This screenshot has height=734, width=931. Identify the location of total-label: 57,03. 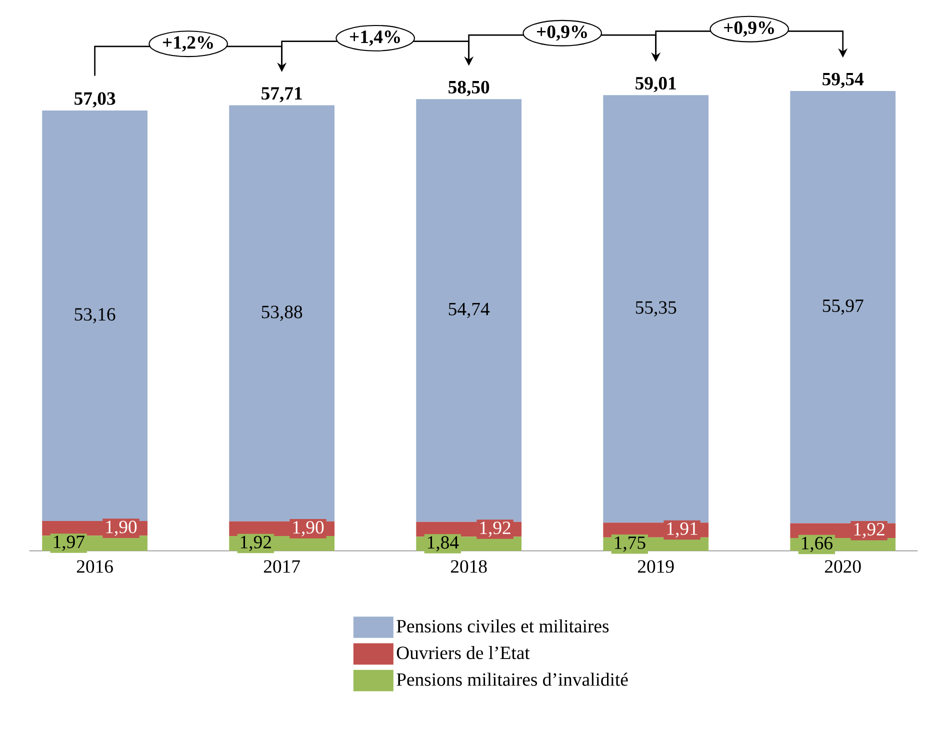
(95, 100).